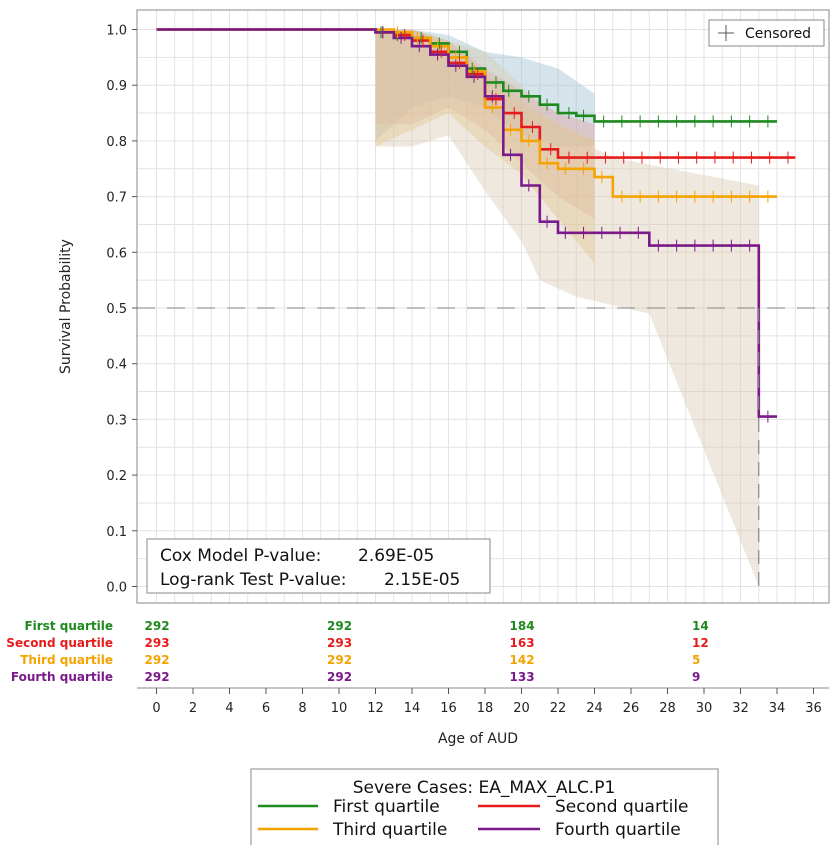 The height and width of the screenshot is (845, 833). What do you see at coordinates (448, 708) in the screenshot?
I see `x-tick-label: 16` at bounding box center [448, 708].